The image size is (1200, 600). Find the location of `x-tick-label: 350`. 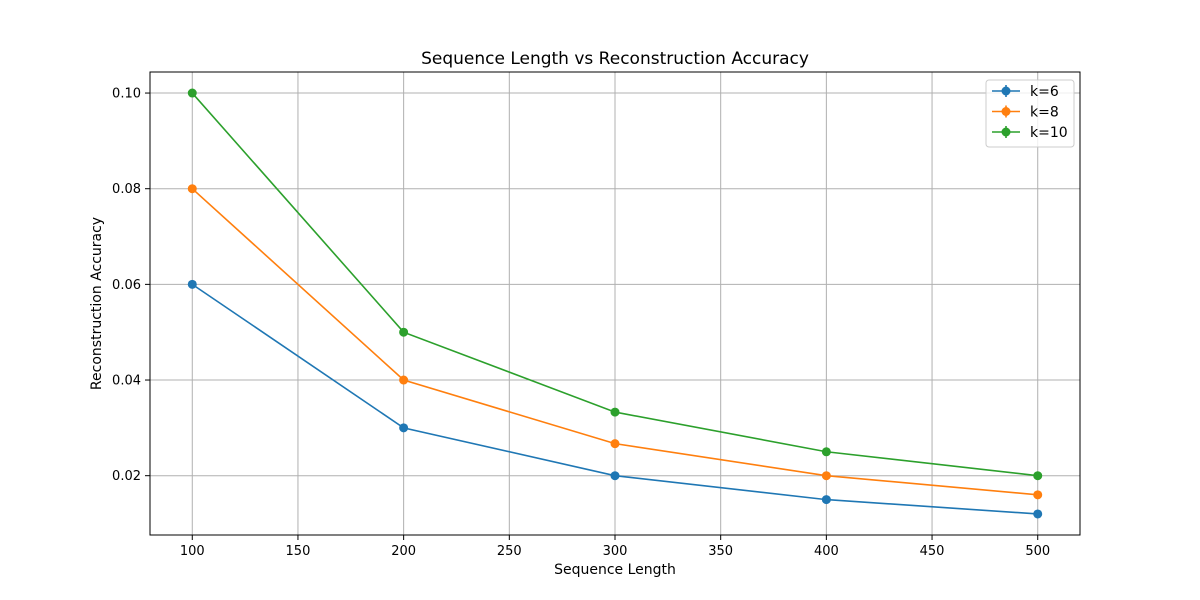

x-tick-label: 350 is located at coordinates (720, 551).